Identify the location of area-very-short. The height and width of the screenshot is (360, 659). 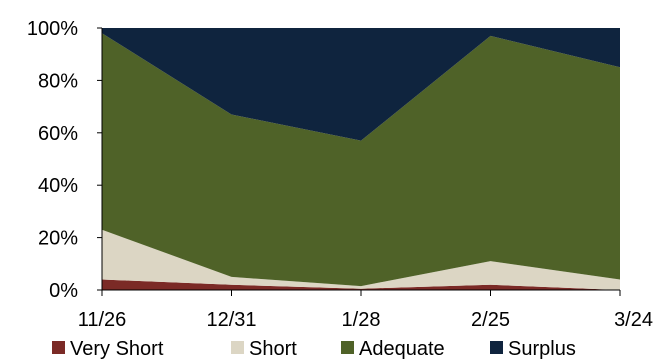
(361, 284).